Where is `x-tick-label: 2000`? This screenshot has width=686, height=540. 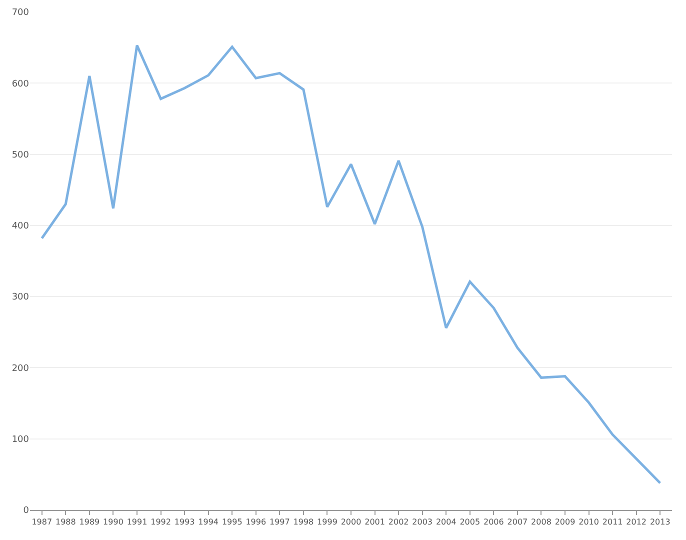 x-tick-label: 2000 is located at coordinates (351, 522).